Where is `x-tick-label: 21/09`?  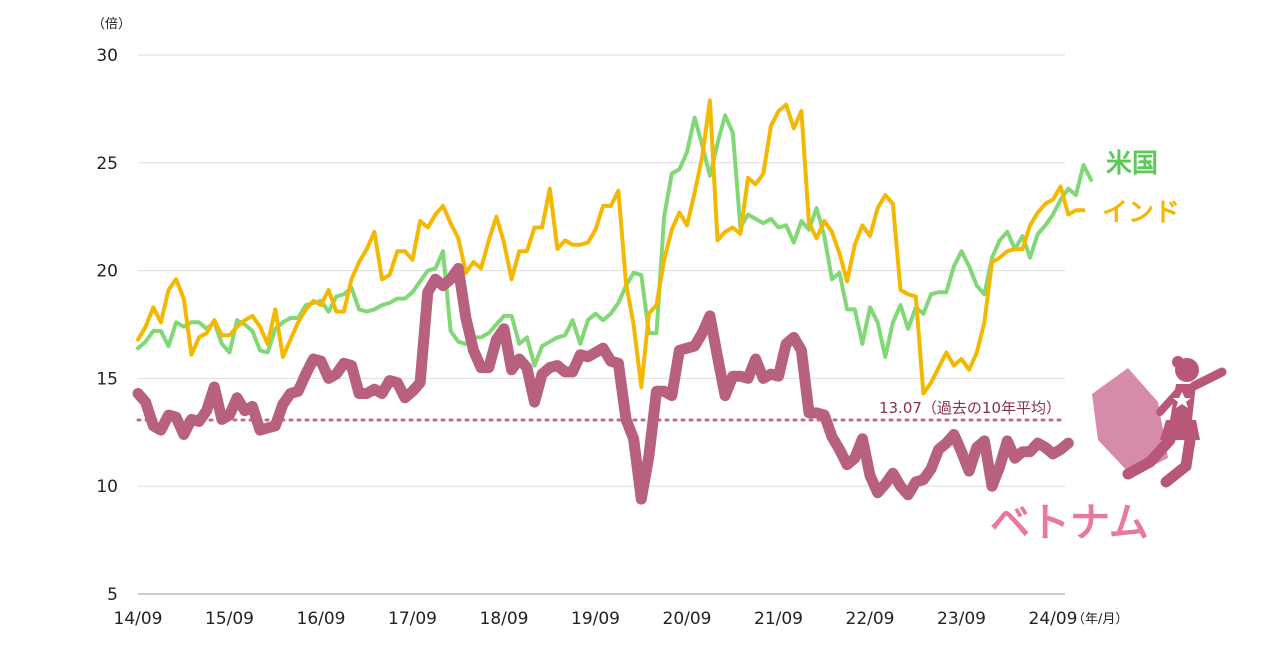 x-tick-label: 21/09 is located at coordinates (778, 619).